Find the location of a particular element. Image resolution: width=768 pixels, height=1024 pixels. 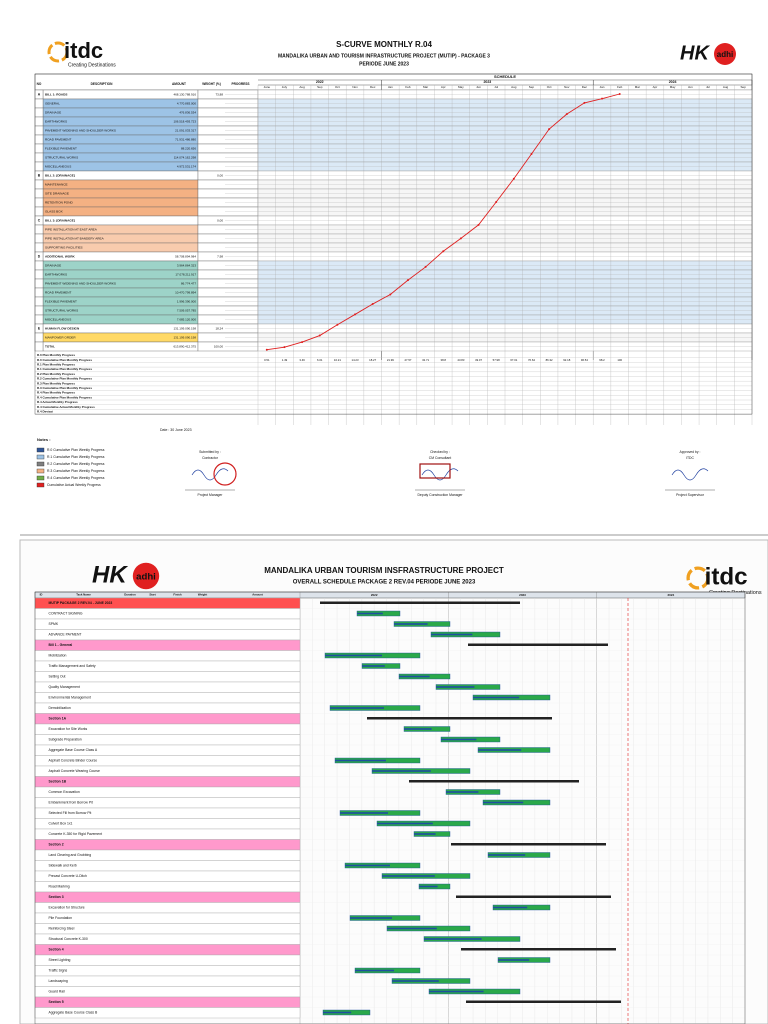

signature-title: Project Supervisor is located at coordinates (690, 495).